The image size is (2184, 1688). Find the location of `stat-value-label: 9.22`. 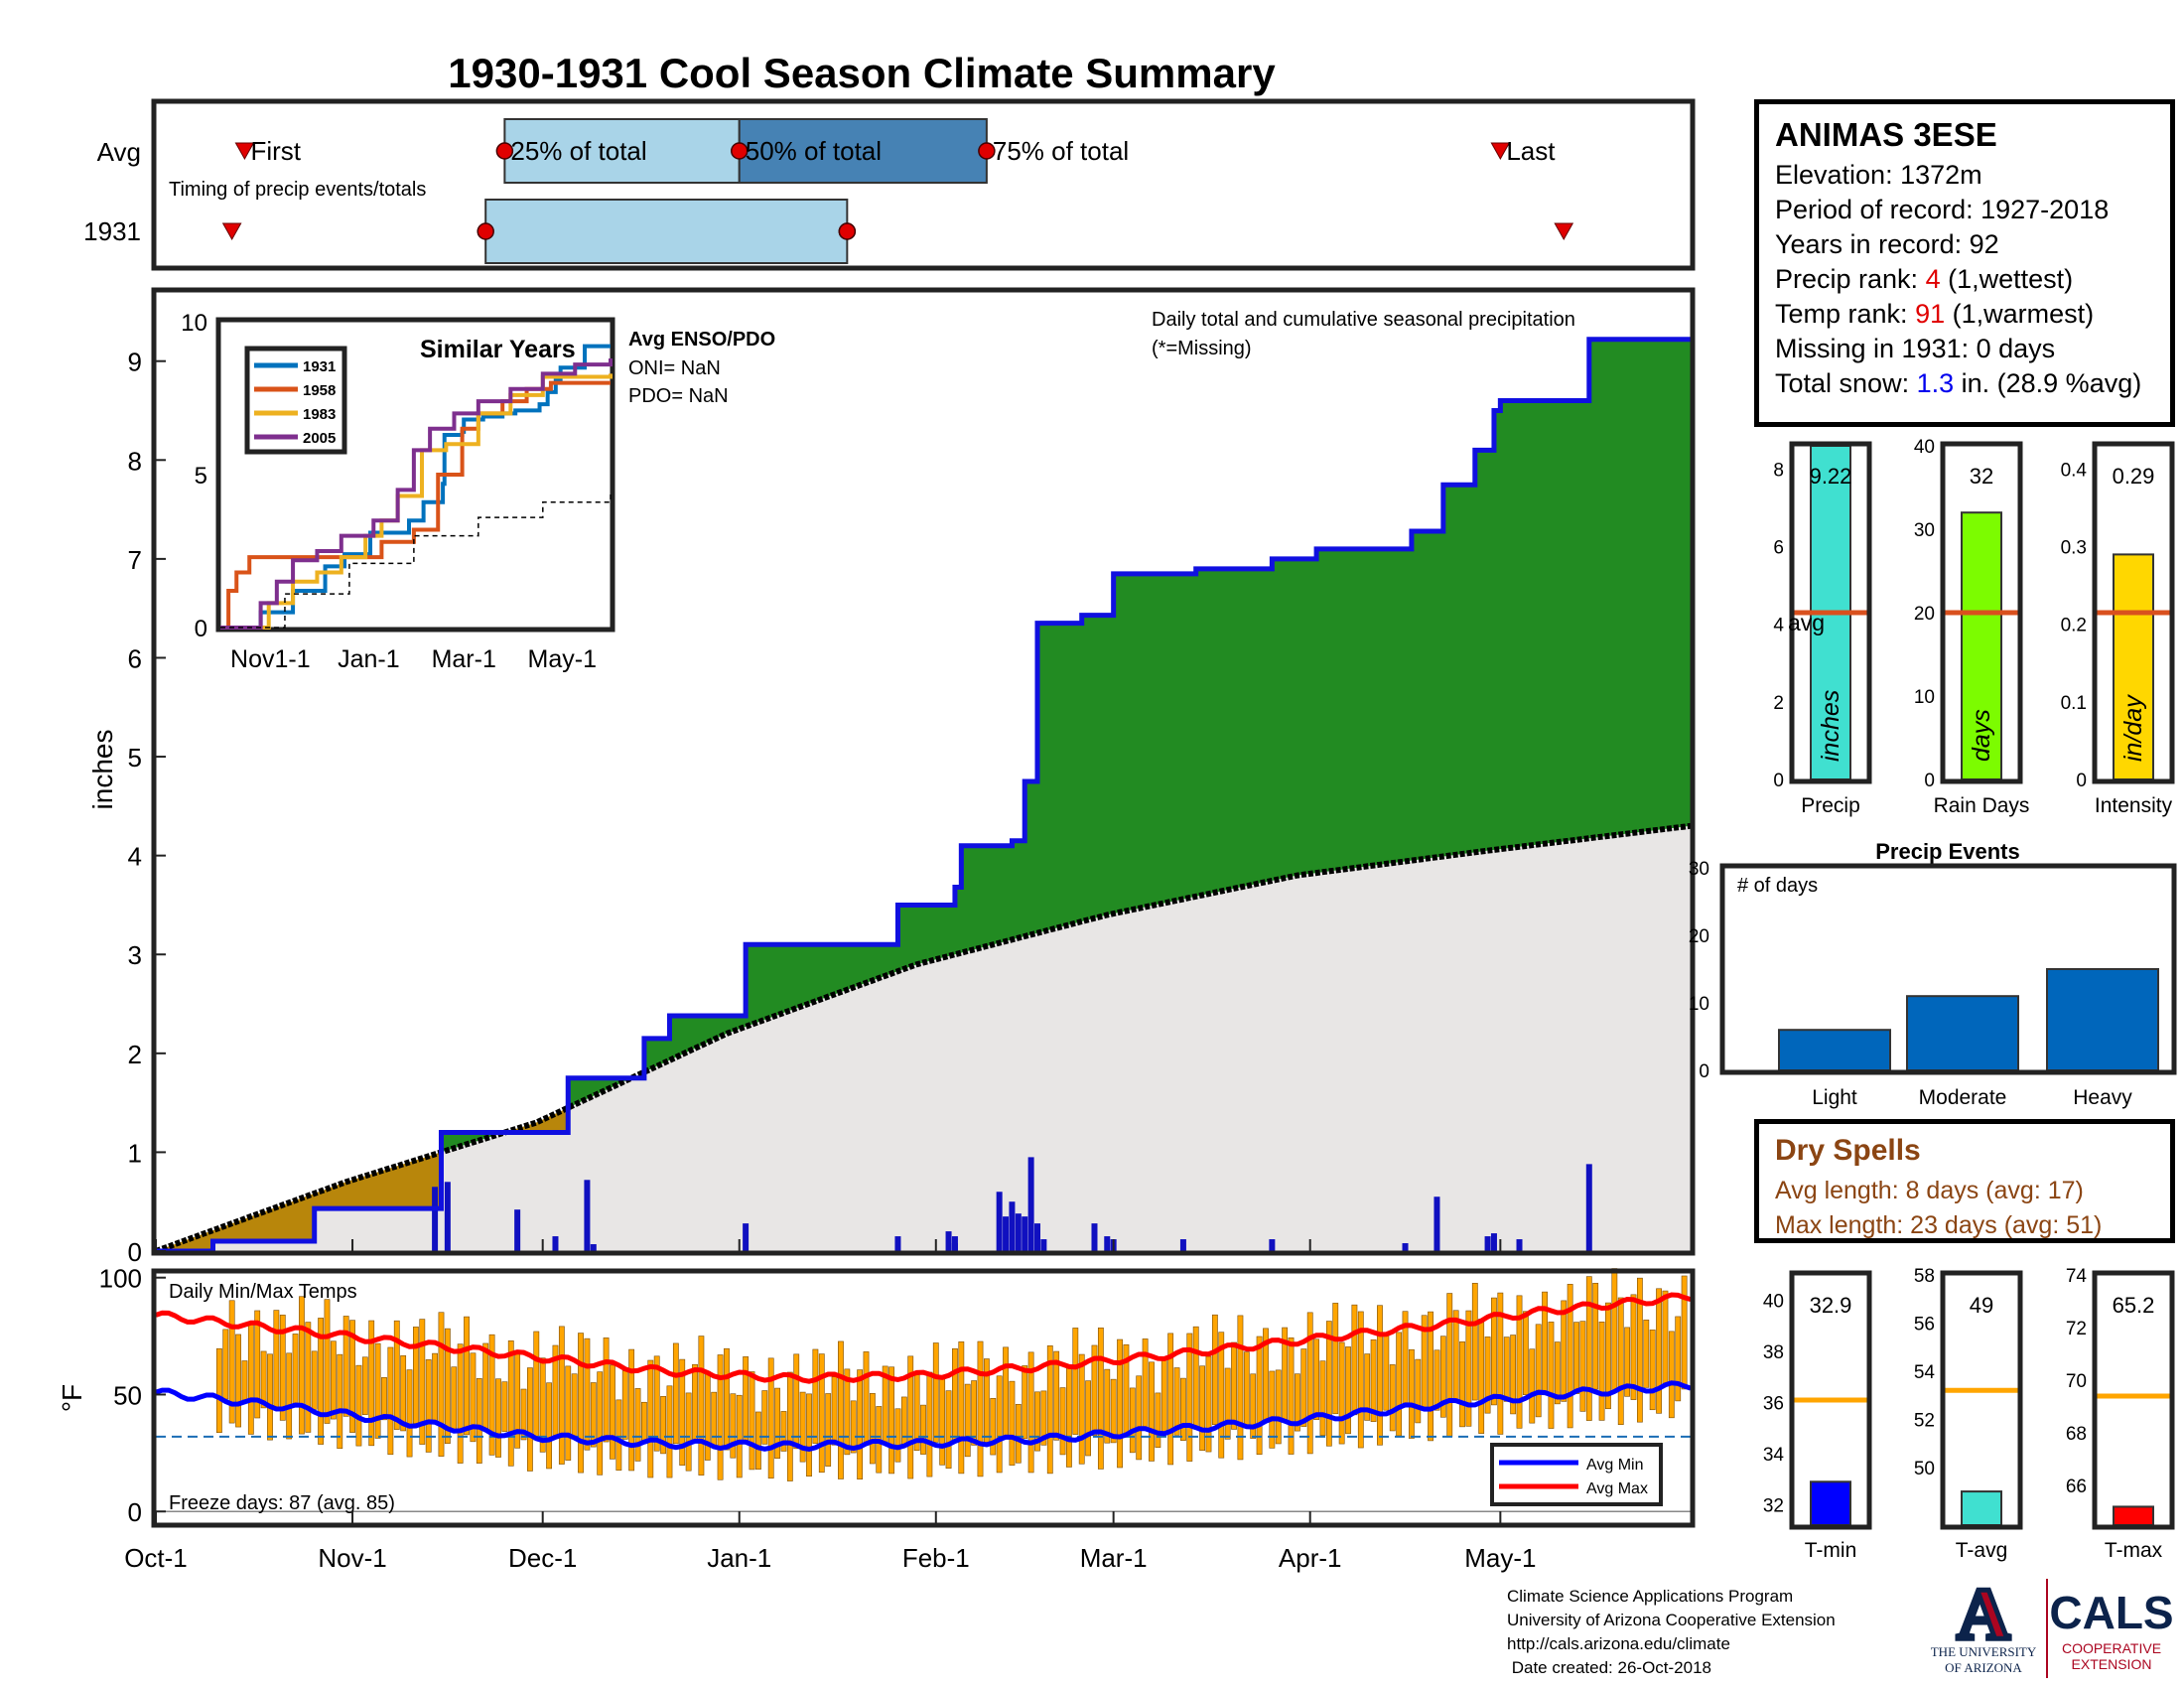

stat-value-label: 9.22 is located at coordinates (1831, 476).